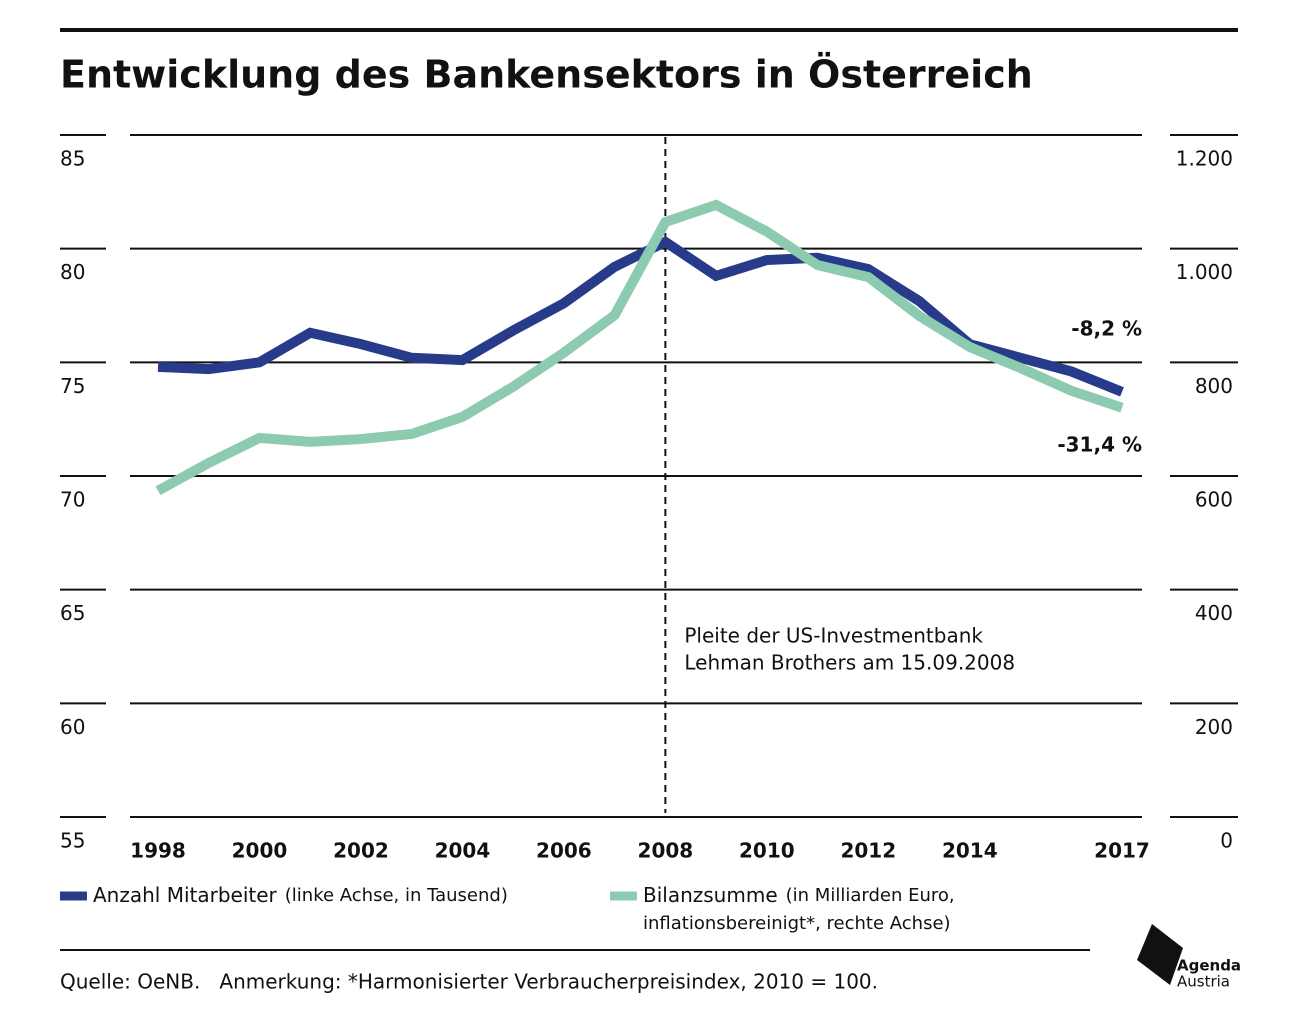  What do you see at coordinates (564, 851) in the screenshot?
I see `x-tick-label: 2006` at bounding box center [564, 851].